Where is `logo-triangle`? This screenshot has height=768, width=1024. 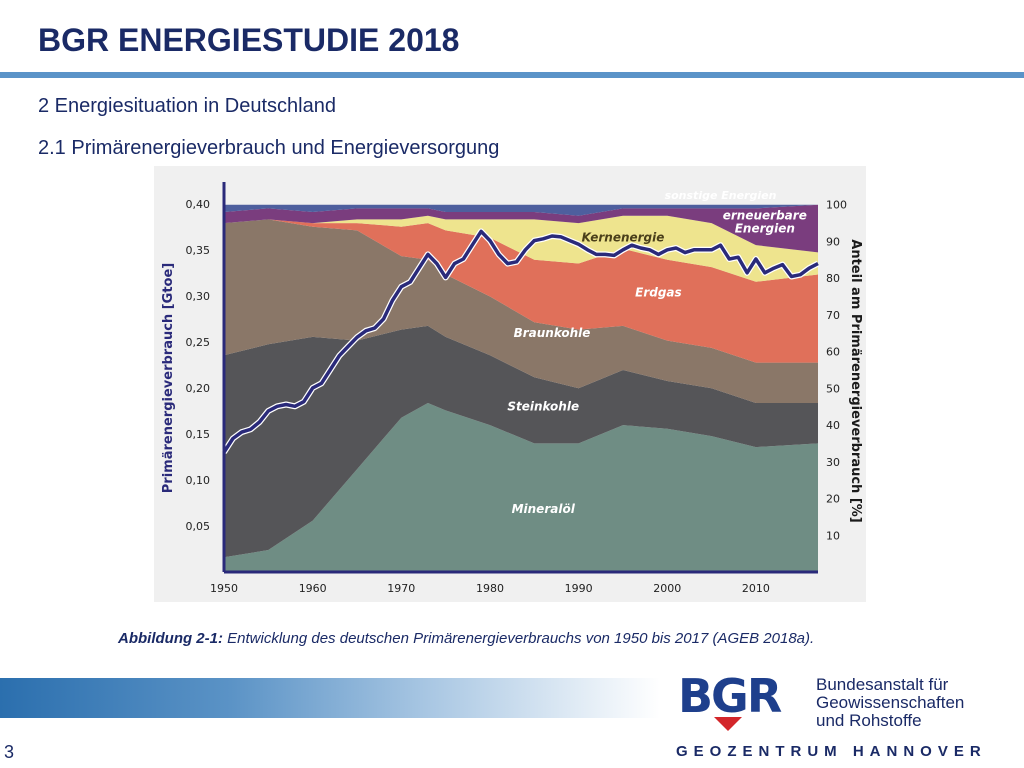
logo-triangle is located at coordinates (728, 724).